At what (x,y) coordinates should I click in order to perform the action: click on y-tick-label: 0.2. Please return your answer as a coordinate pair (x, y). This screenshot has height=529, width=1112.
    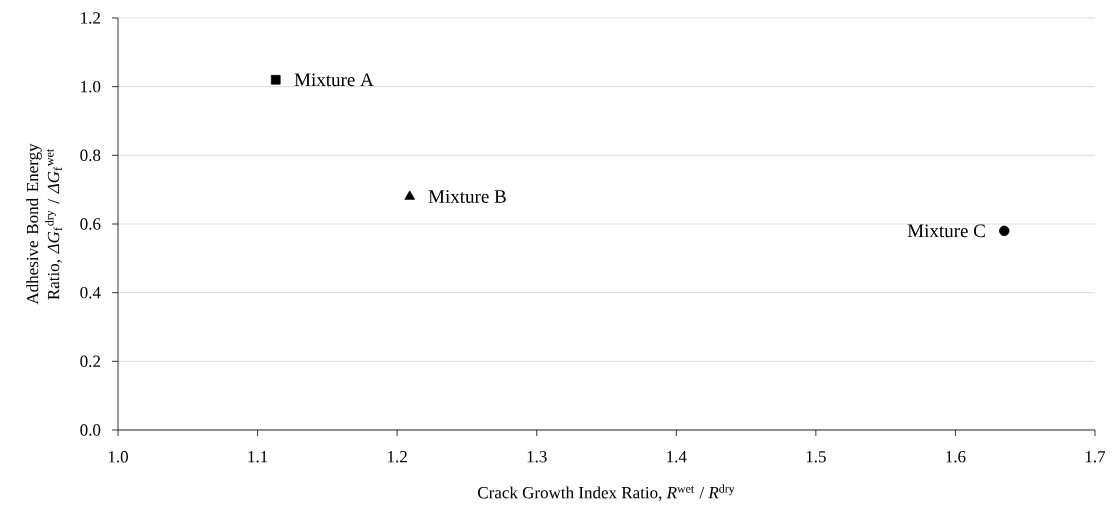
    Looking at the image, I should click on (90, 361).